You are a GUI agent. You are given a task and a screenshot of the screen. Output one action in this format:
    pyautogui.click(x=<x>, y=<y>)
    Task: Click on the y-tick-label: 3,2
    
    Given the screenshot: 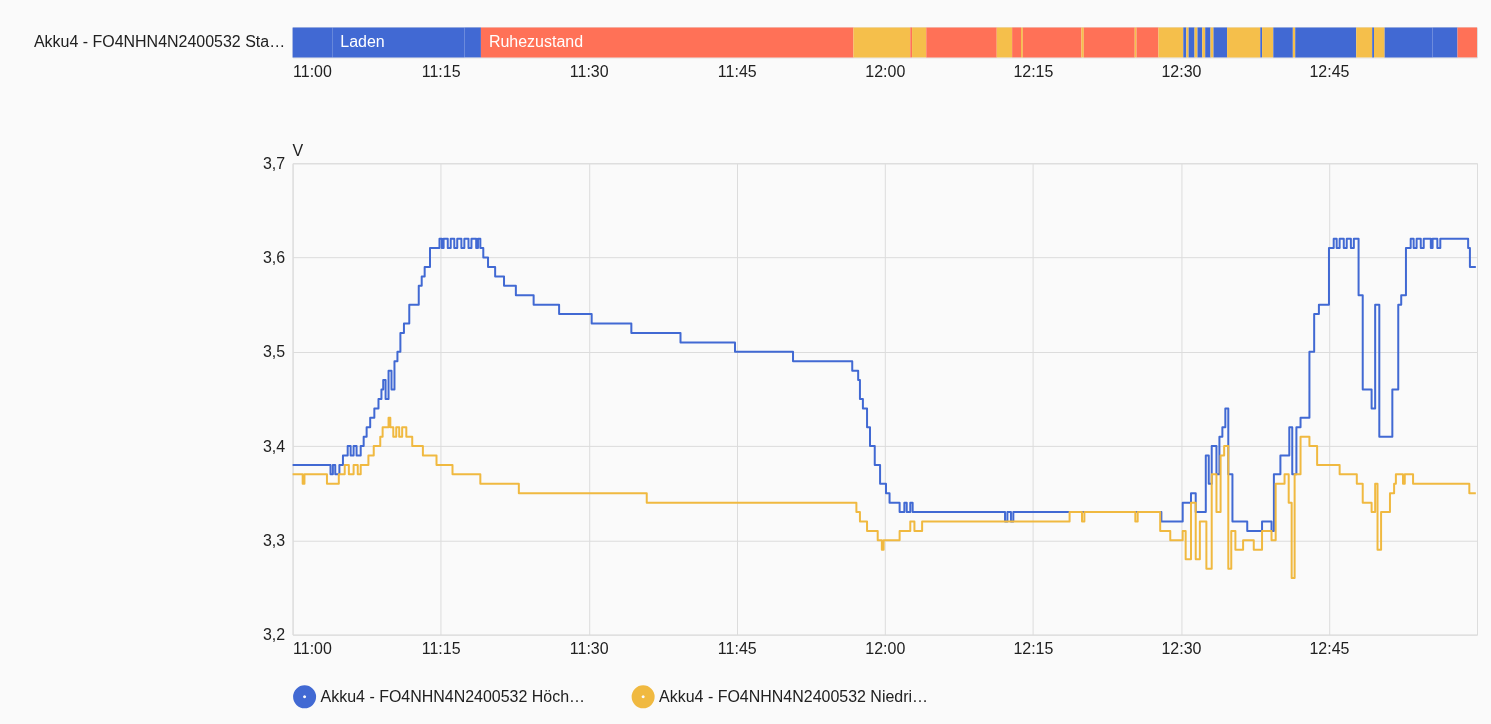 What is the action you would take?
    pyautogui.click(x=274, y=635)
    